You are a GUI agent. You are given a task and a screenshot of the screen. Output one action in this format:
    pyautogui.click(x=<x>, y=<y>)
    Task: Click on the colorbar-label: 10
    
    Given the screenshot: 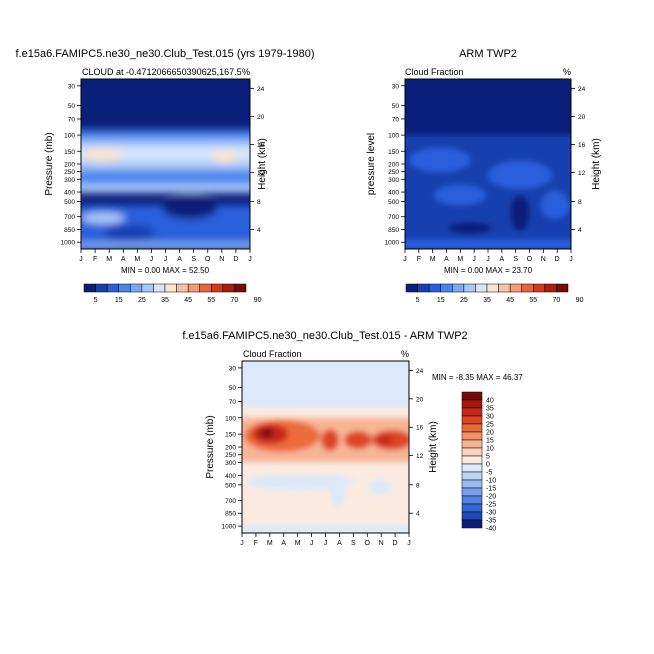 What is the action you would take?
    pyautogui.click(x=490, y=449)
    